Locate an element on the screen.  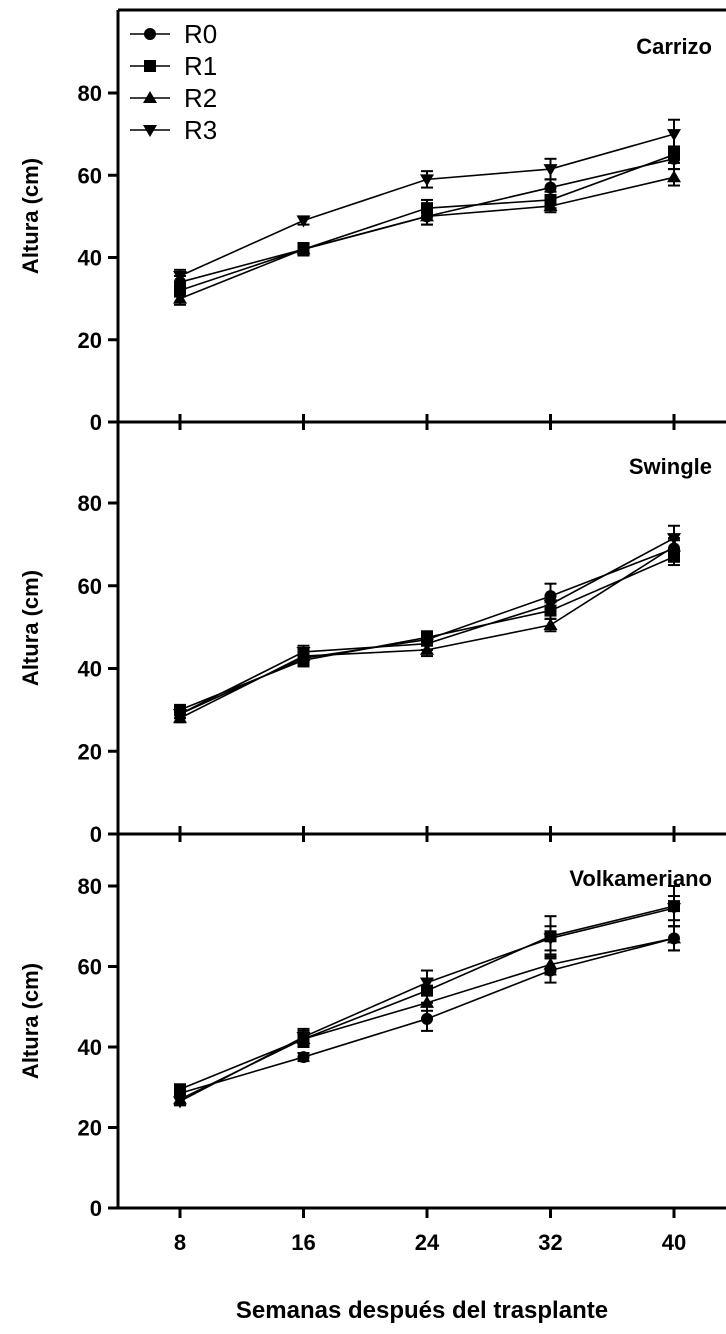
x-tick-label: 32 is located at coordinates (550, 1242).